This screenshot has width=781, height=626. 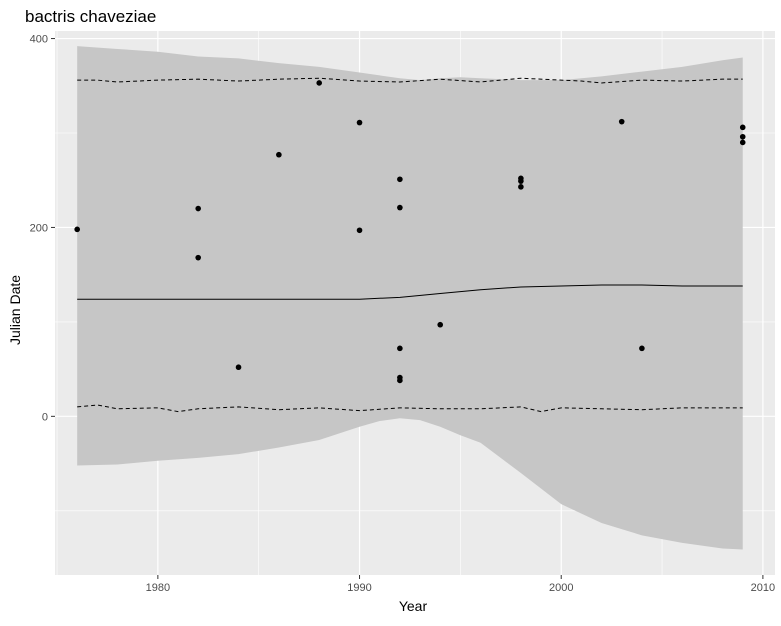 What do you see at coordinates (39, 40) in the screenshot?
I see `y-tick-label: 400` at bounding box center [39, 40].